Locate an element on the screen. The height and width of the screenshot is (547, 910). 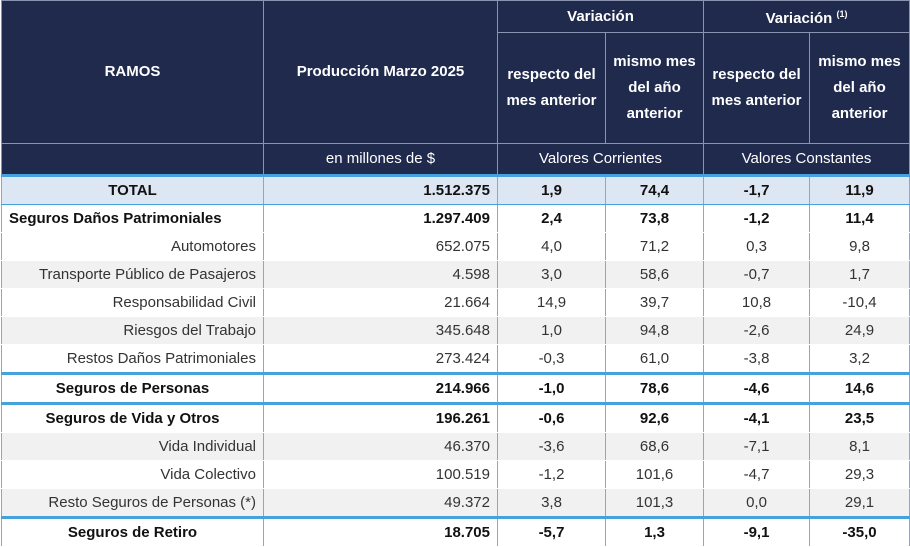
row-label: Seguros de Retiro is located at coordinates (132, 531).